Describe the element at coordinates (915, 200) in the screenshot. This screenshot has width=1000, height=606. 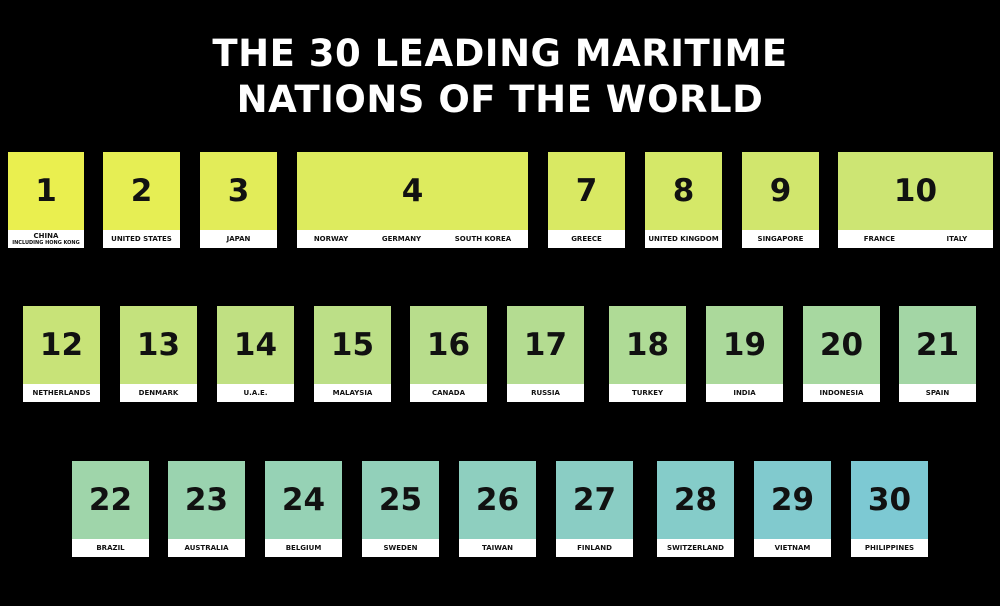
I see `rank-card: 10 FRANCE ITALY` at that location.